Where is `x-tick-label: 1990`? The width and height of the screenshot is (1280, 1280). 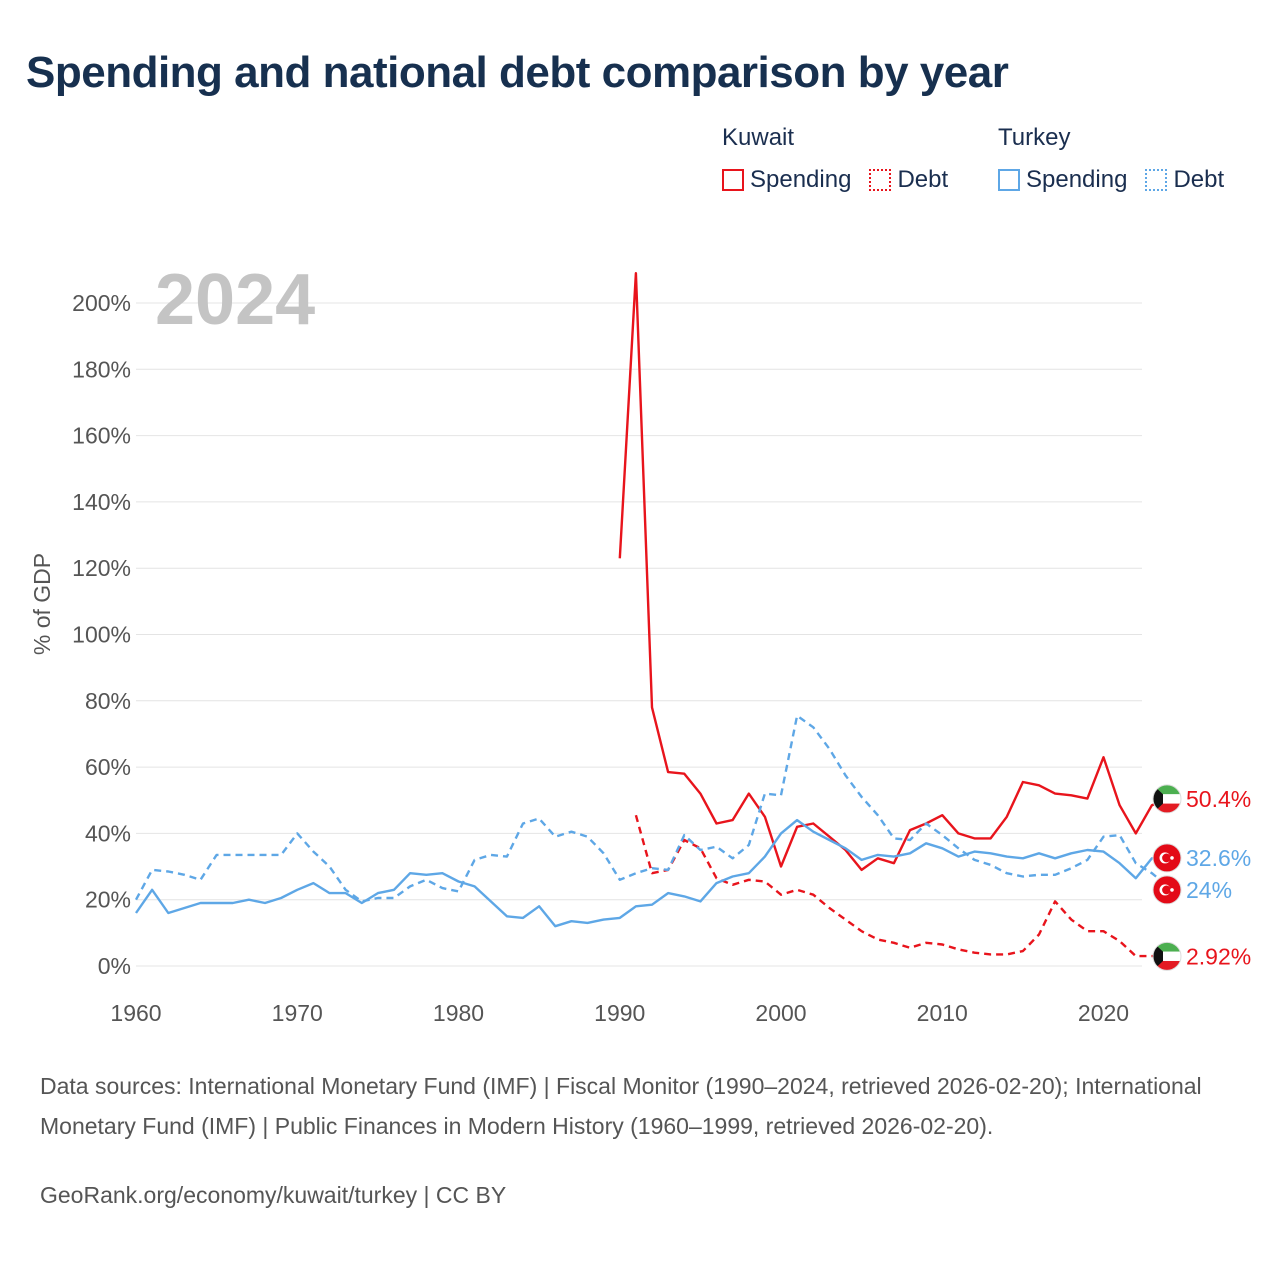 x-tick-label: 1990 is located at coordinates (619, 1013).